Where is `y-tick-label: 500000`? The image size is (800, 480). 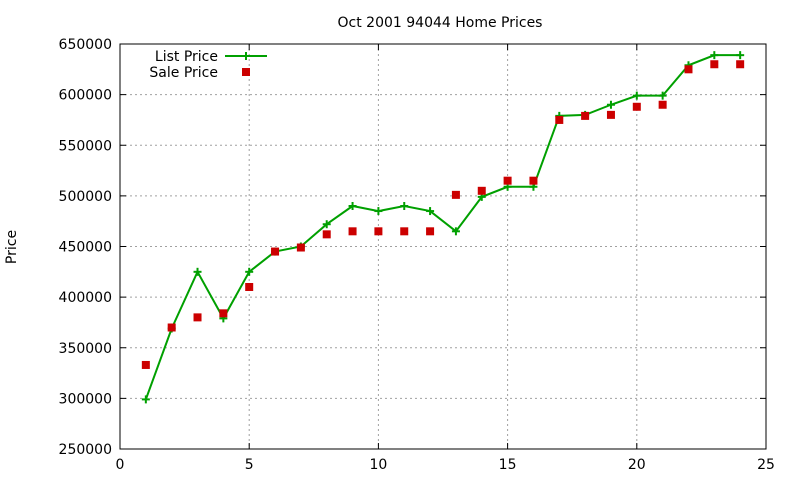 y-tick-label: 500000 is located at coordinates (85, 197).